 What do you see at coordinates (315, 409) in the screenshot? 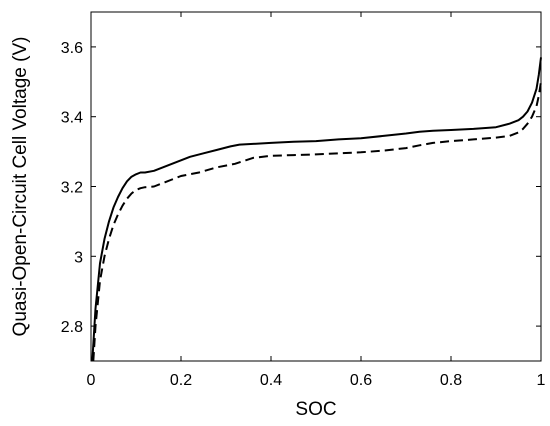
I see `x-axis-title: SOC` at bounding box center [315, 409].